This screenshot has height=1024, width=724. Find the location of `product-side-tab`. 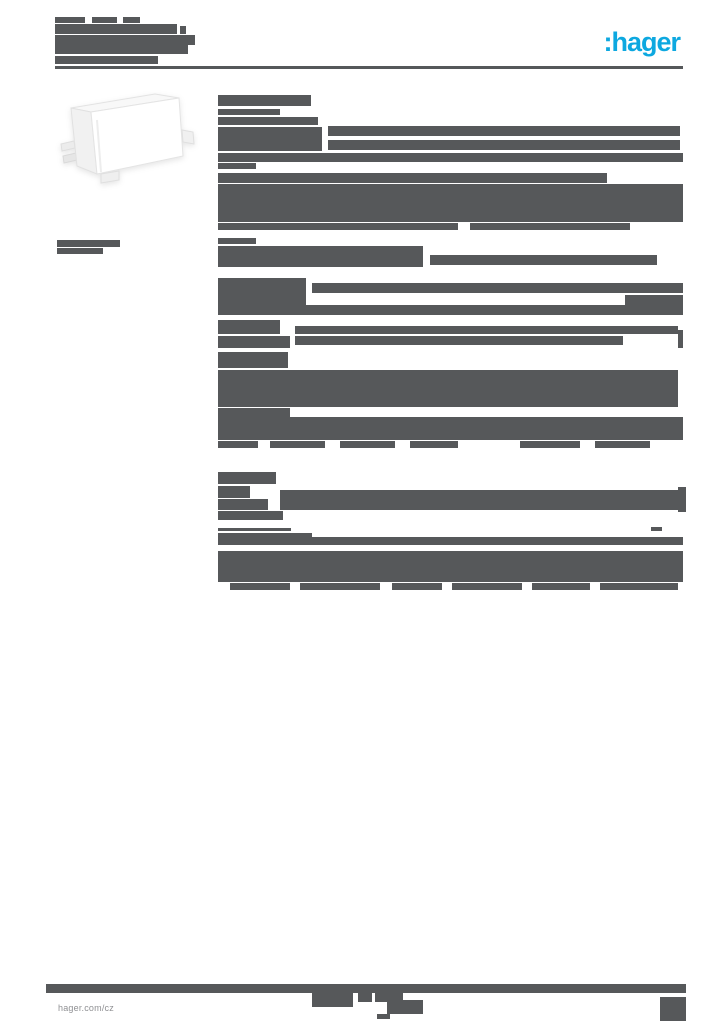

product-side-tab is located at coordinates (188, 137).